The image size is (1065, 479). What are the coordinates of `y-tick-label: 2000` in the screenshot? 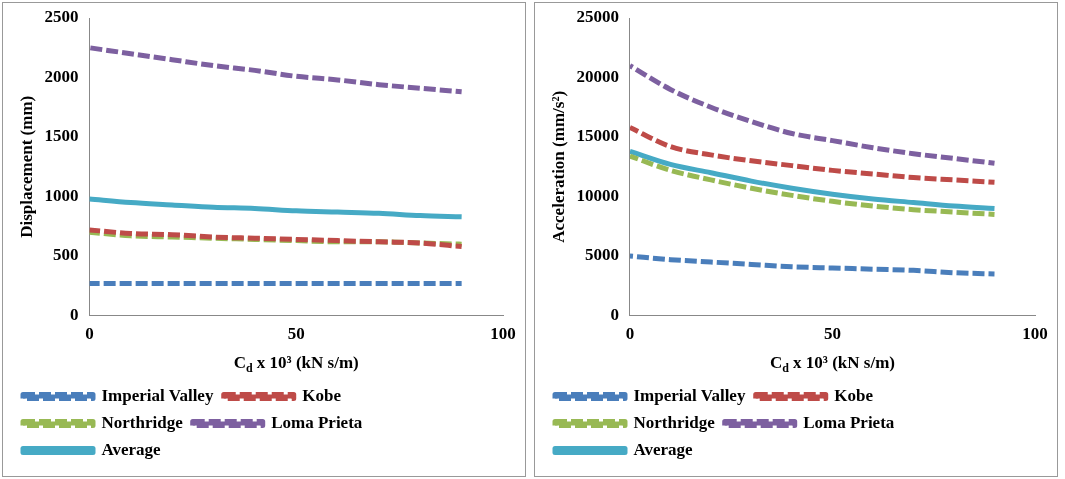 It's located at (61, 76).